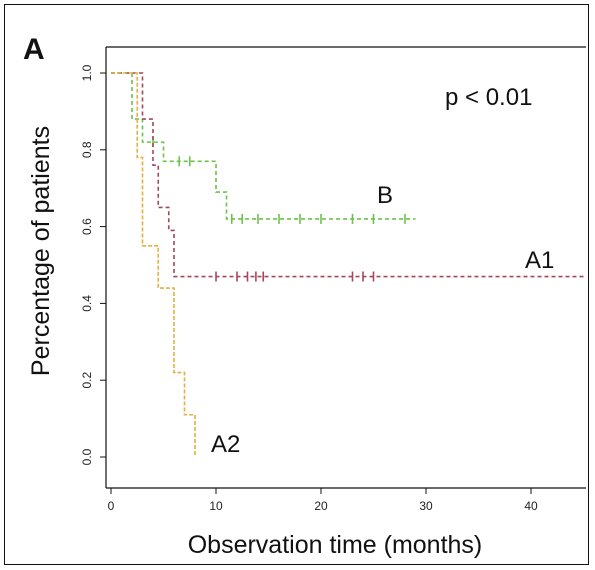 This screenshot has width=595, height=570. I want to click on series-label-a1: A1, so click(539, 260).